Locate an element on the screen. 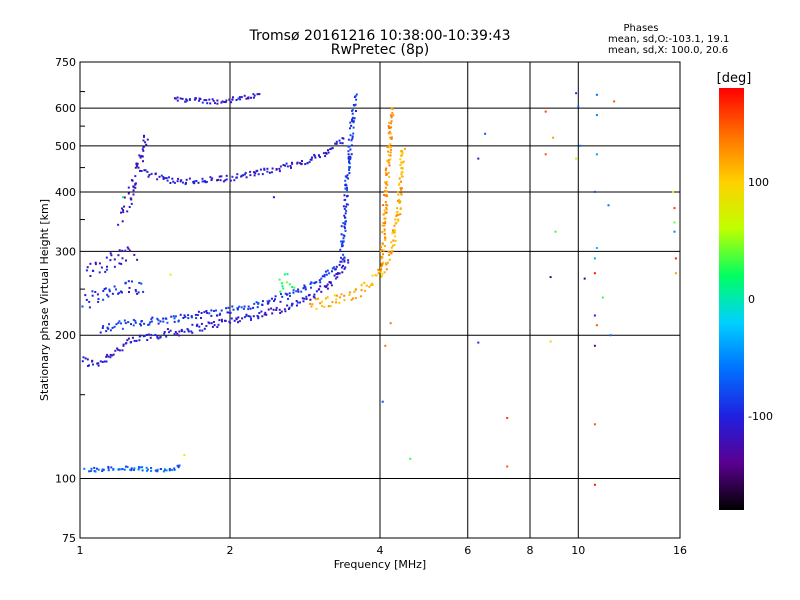 The image size is (800, 600). y-tick-label: 100 is located at coordinates (65, 479).